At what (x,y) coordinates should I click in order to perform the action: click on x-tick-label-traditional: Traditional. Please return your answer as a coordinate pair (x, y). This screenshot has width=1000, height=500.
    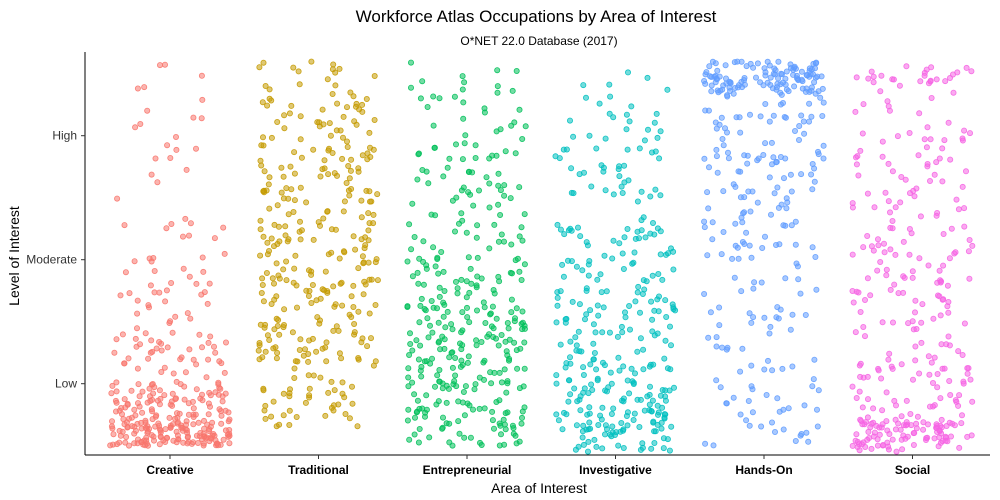
    Looking at the image, I should click on (318, 470).